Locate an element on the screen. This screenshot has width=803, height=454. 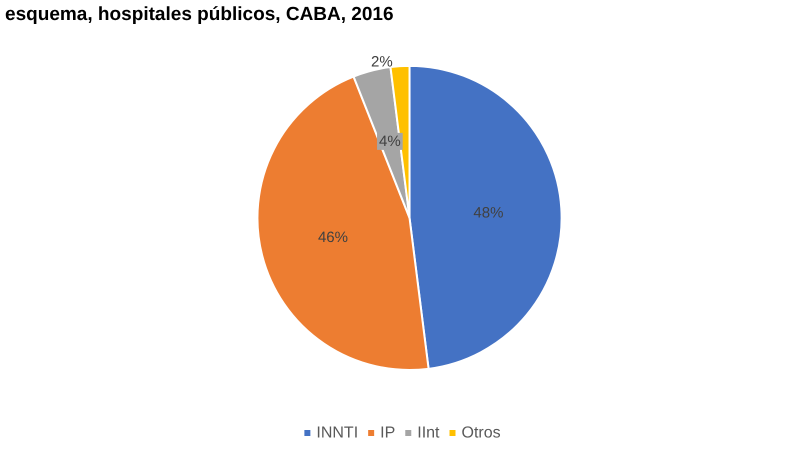
legend-label: INNTI is located at coordinates (337, 433).